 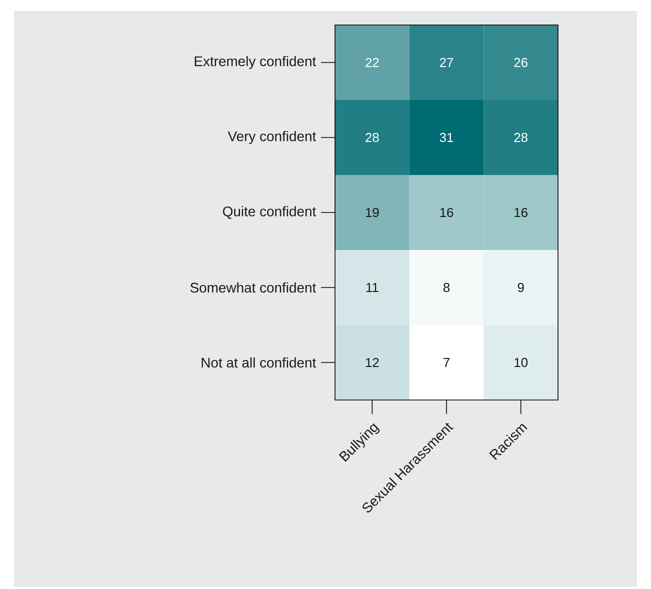 I want to click on y-tick-label: Very confident, so click(x=272, y=137).